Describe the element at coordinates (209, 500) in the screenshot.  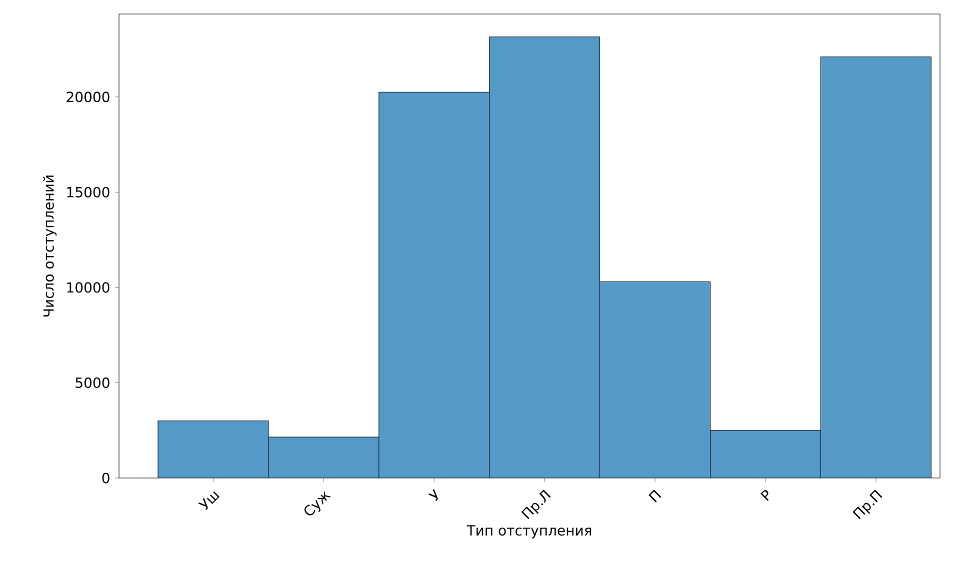
I see `x-tick-label: Уш` at that location.